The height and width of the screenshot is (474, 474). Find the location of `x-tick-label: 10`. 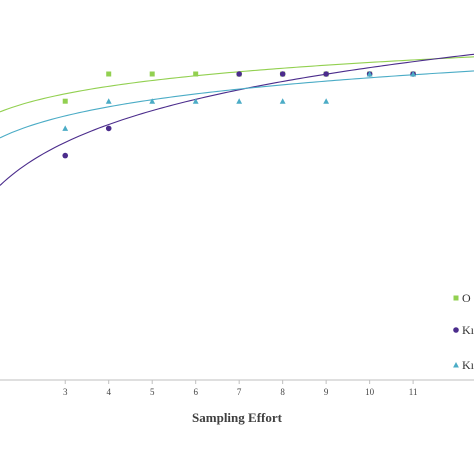

x-tick-label: 10 is located at coordinates (370, 392).